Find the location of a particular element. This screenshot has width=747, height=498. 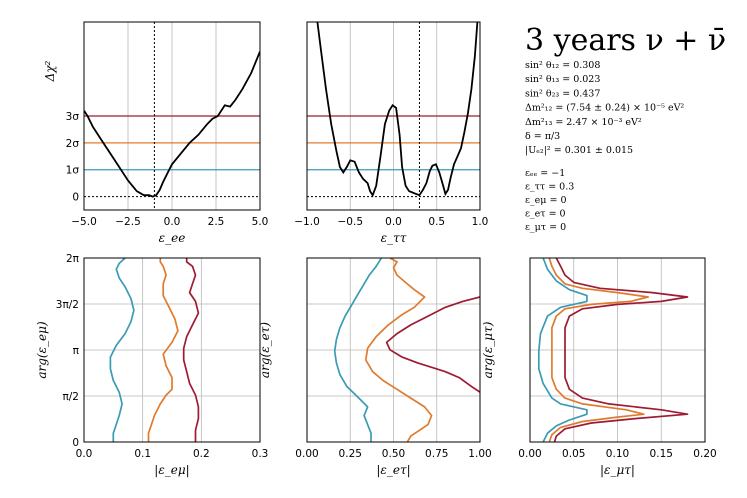

y-tick-label: 2π is located at coordinates (73, 259).